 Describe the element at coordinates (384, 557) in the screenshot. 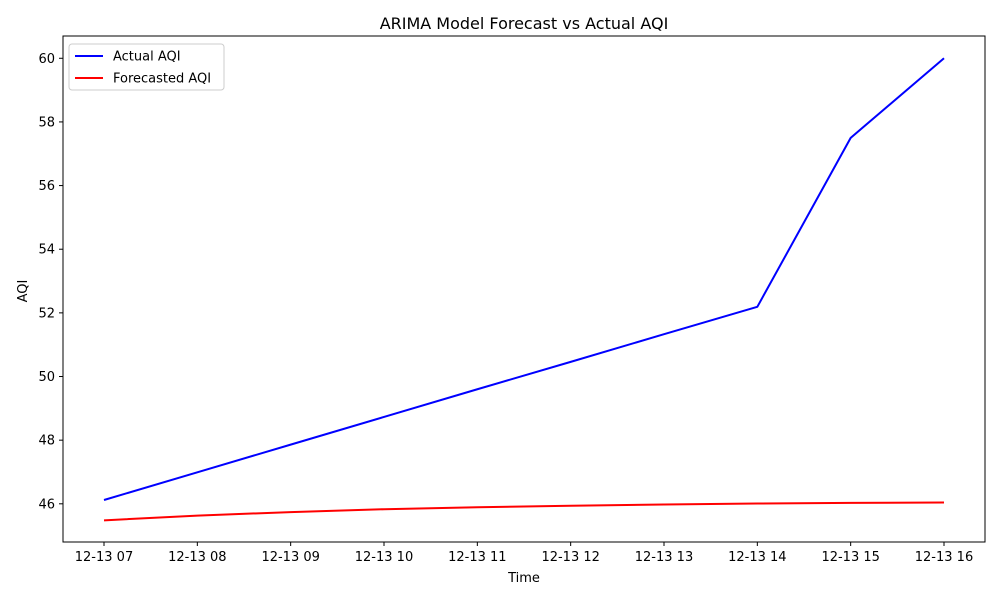

I see `x-tick-label: 12-13 10` at that location.